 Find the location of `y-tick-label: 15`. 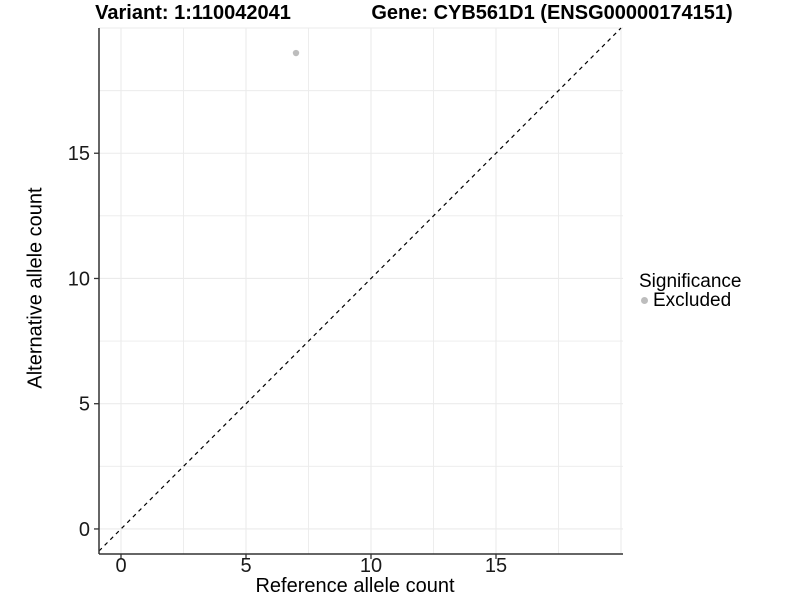

y-tick-label: 15 is located at coordinates (79, 154).